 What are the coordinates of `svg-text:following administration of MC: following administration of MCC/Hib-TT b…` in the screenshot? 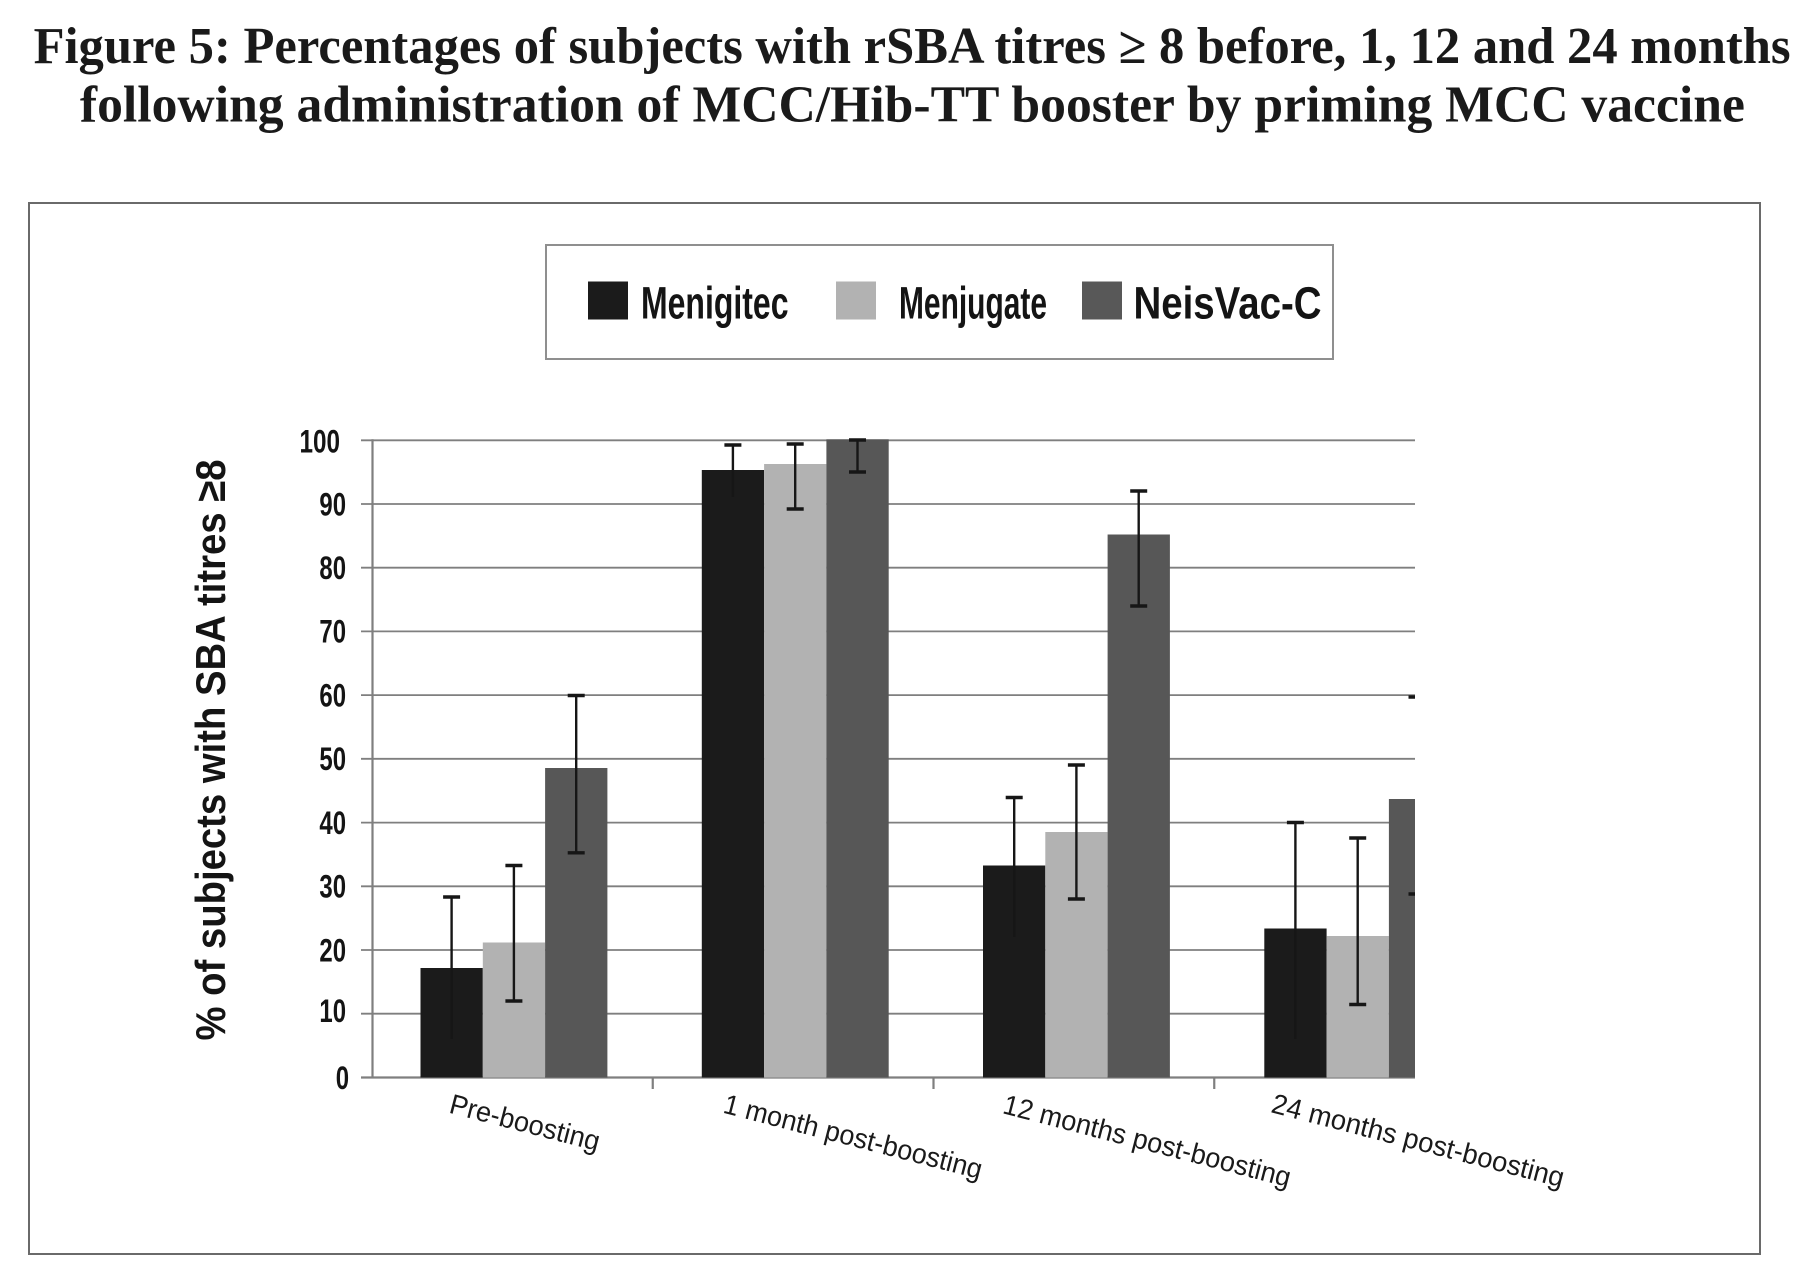 It's located at (912, 104).